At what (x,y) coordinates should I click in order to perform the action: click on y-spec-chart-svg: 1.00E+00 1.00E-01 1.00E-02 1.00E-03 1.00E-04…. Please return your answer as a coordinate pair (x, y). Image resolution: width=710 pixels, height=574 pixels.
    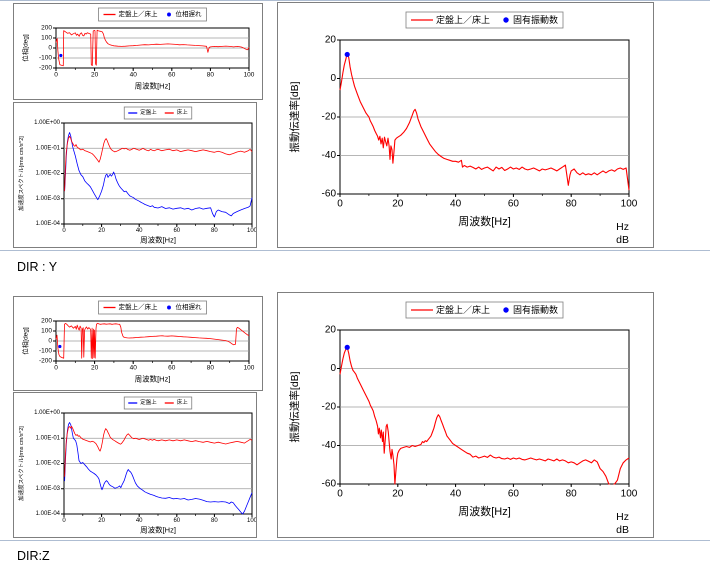
    Looking at the image, I should click on (136, 175).